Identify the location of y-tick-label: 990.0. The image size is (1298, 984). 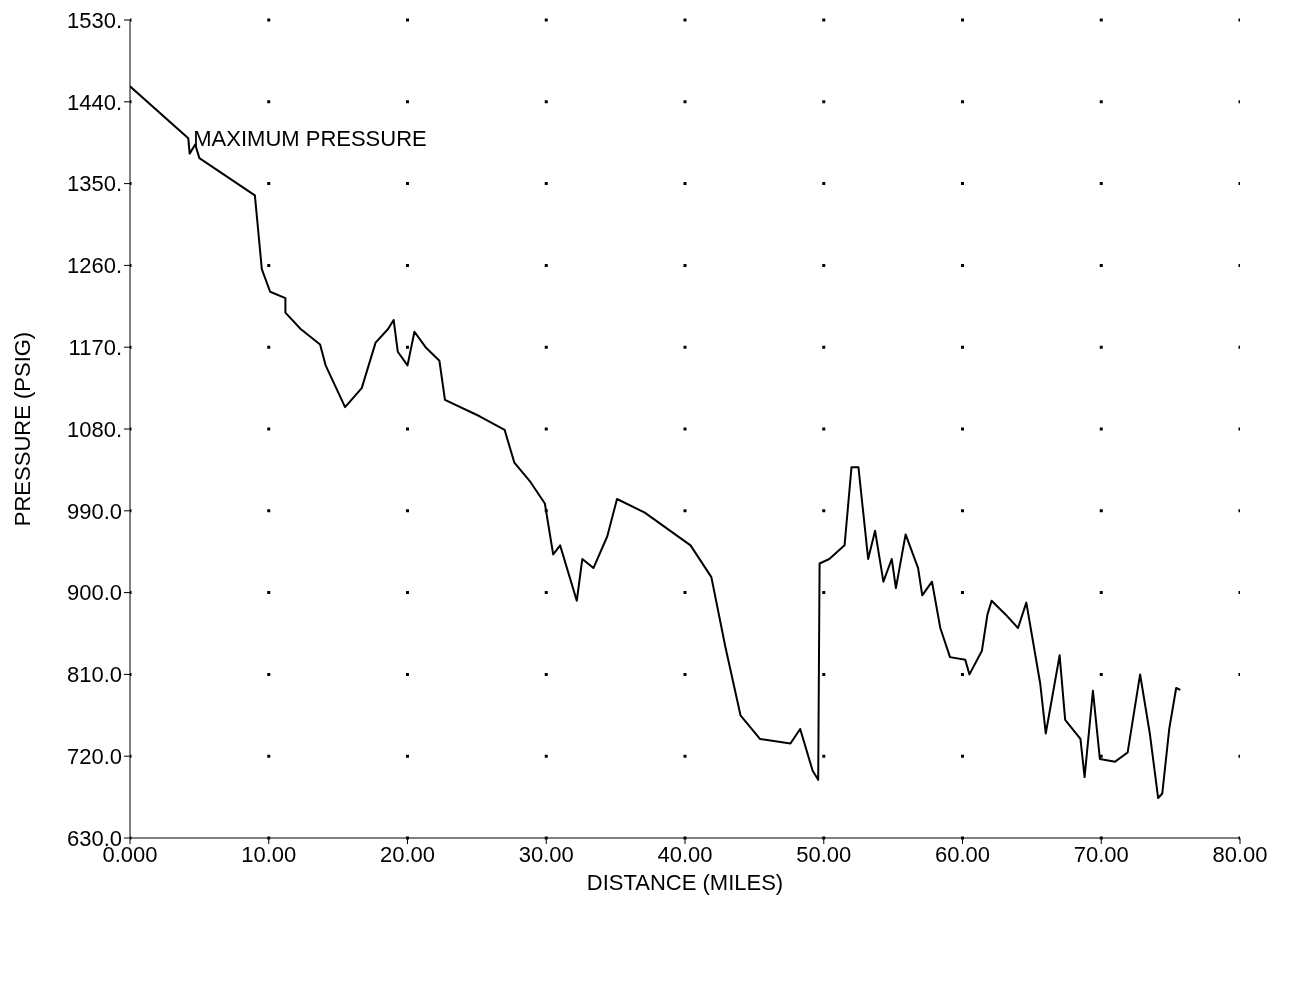
(94, 511).